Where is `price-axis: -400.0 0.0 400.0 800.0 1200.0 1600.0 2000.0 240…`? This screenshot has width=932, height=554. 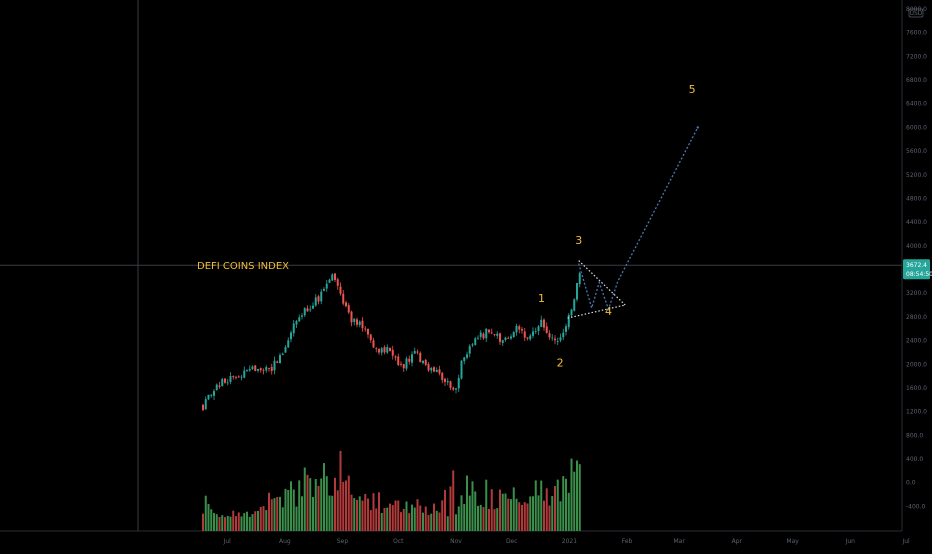 price-axis: -400.0 0.0 400.0 800.0 1200.0 1600.0 2000.0 240… is located at coordinates (917, 258).